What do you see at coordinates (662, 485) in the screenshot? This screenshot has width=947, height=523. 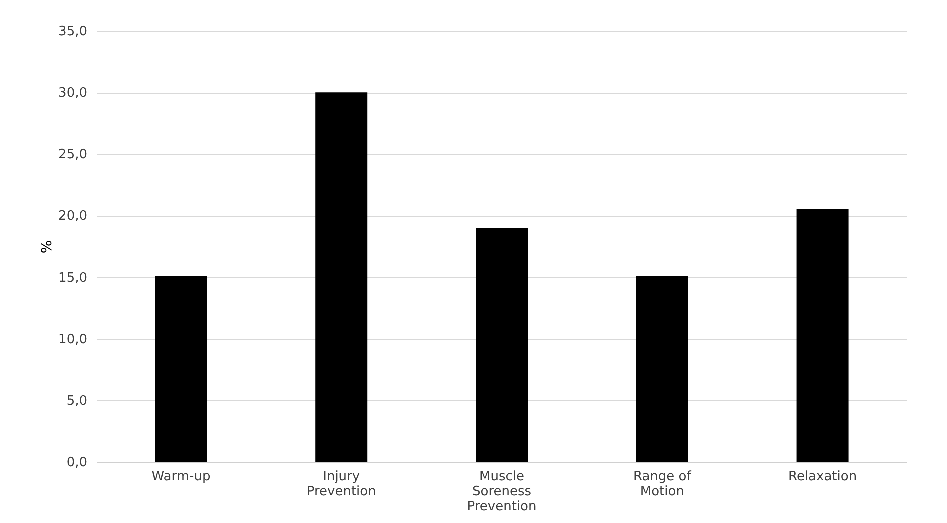 I see `x-tick-label: Range of Motion` at bounding box center [662, 485].